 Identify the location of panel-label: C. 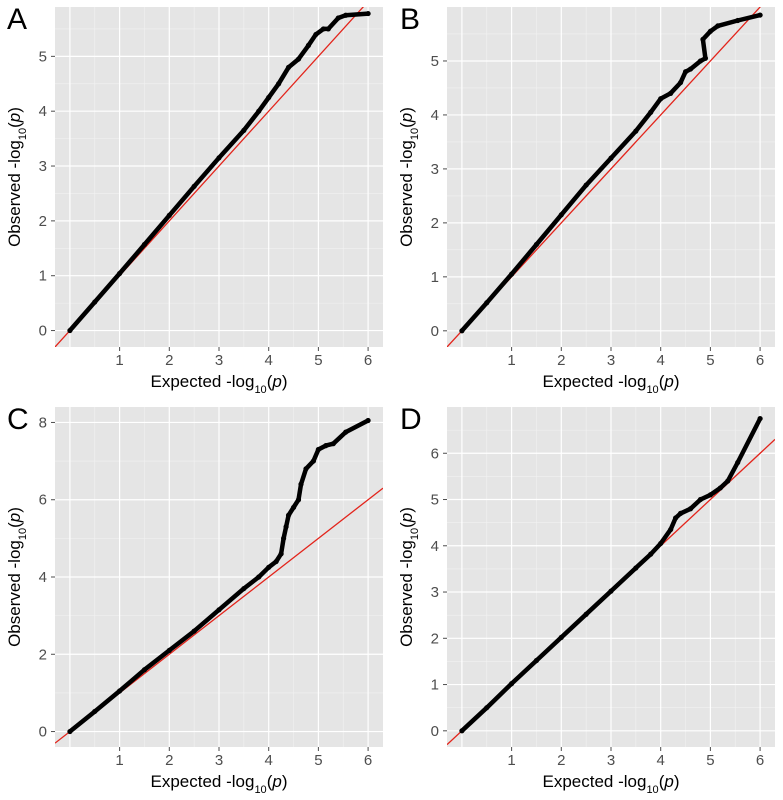
(18, 419).